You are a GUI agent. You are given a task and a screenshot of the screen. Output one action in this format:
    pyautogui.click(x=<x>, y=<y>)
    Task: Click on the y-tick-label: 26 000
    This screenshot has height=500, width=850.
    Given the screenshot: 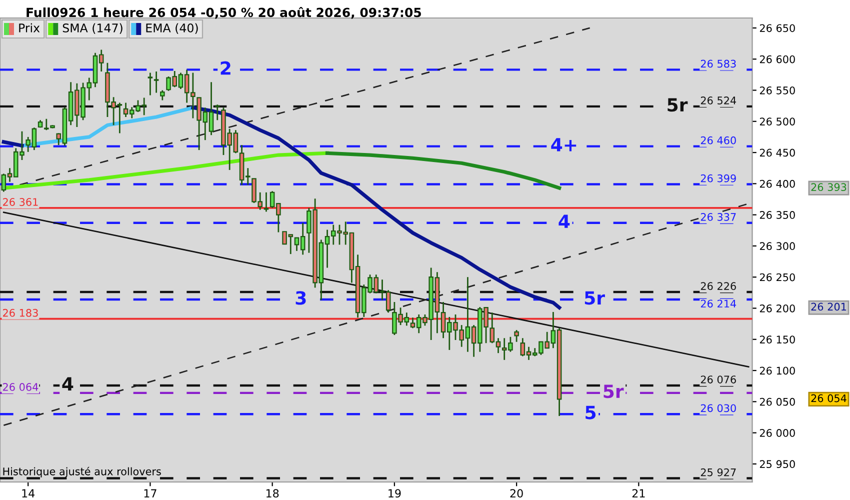 What is the action you would take?
    pyautogui.click(x=777, y=433)
    